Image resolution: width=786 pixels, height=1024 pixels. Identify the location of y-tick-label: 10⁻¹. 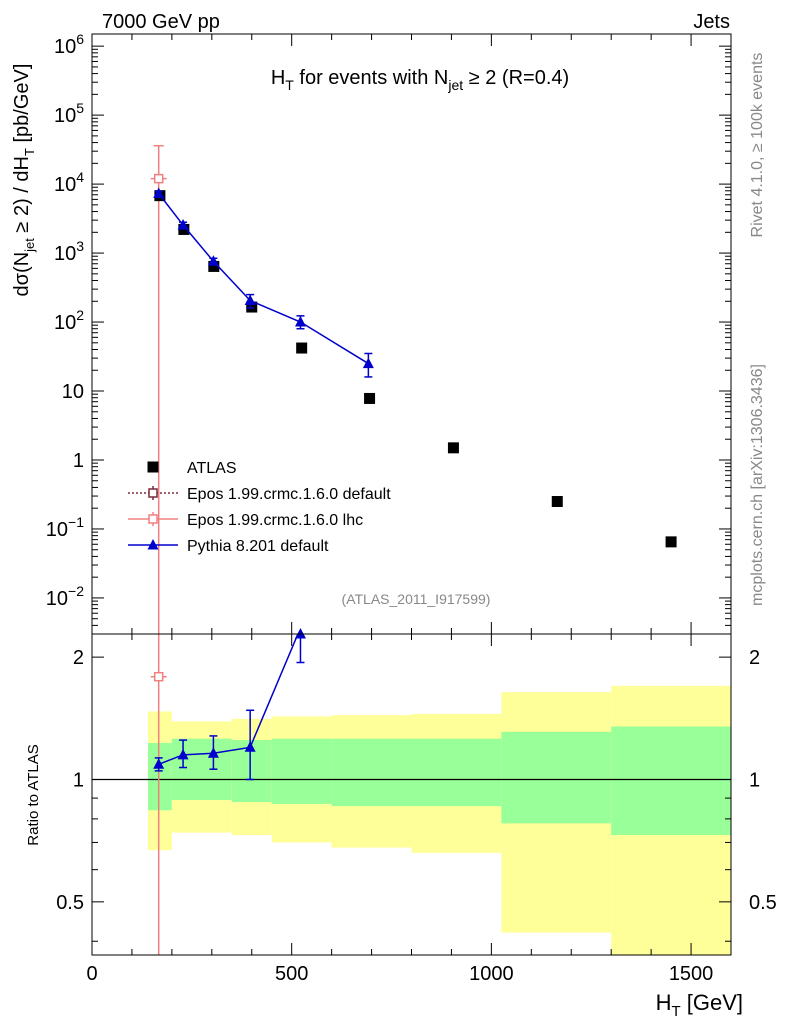
(65, 527).